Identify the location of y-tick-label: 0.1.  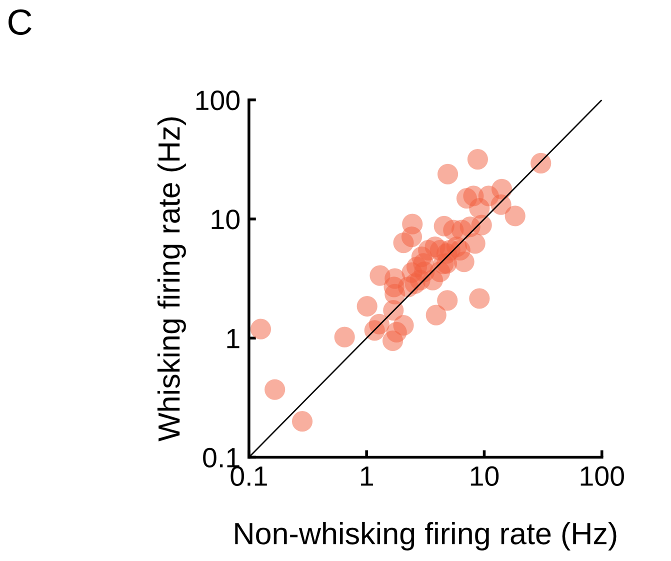
(221, 458).